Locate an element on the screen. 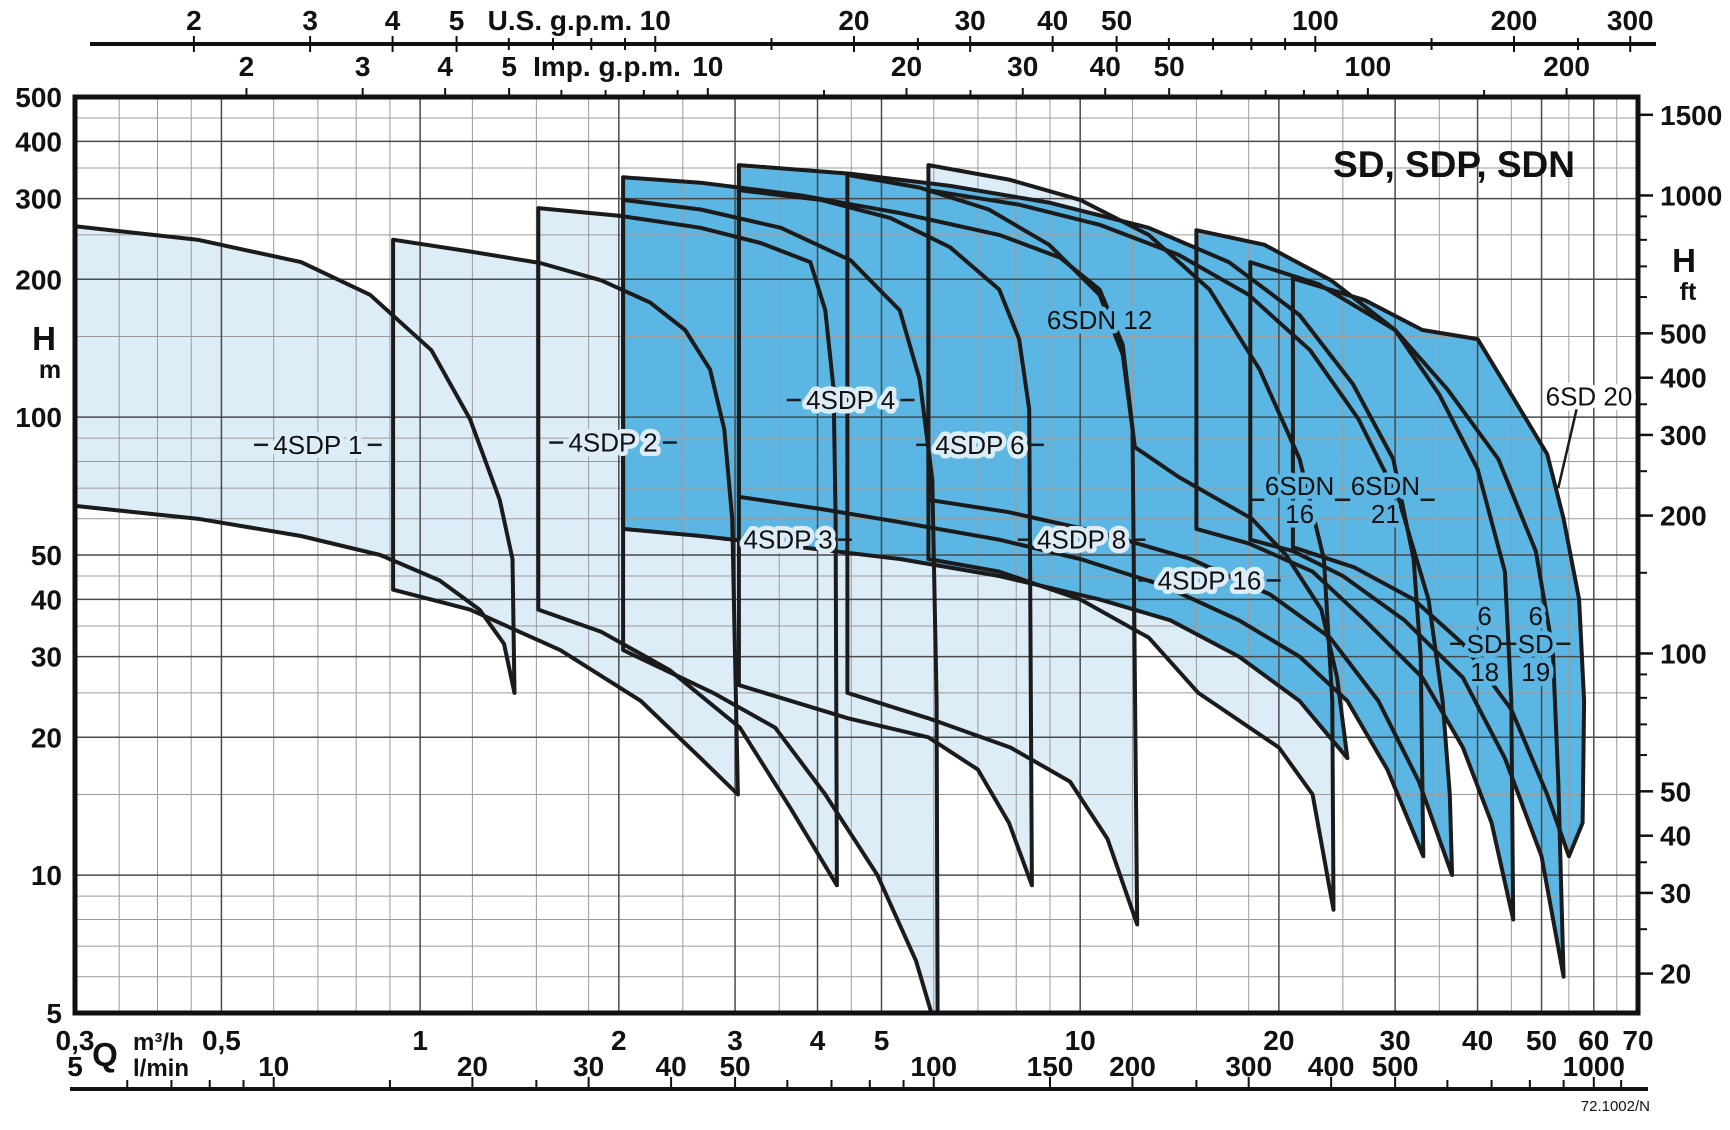 The width and height of the screenshot is (1730, 1130). q-lmin-label: 50 is located at coordinates (734, 1066).